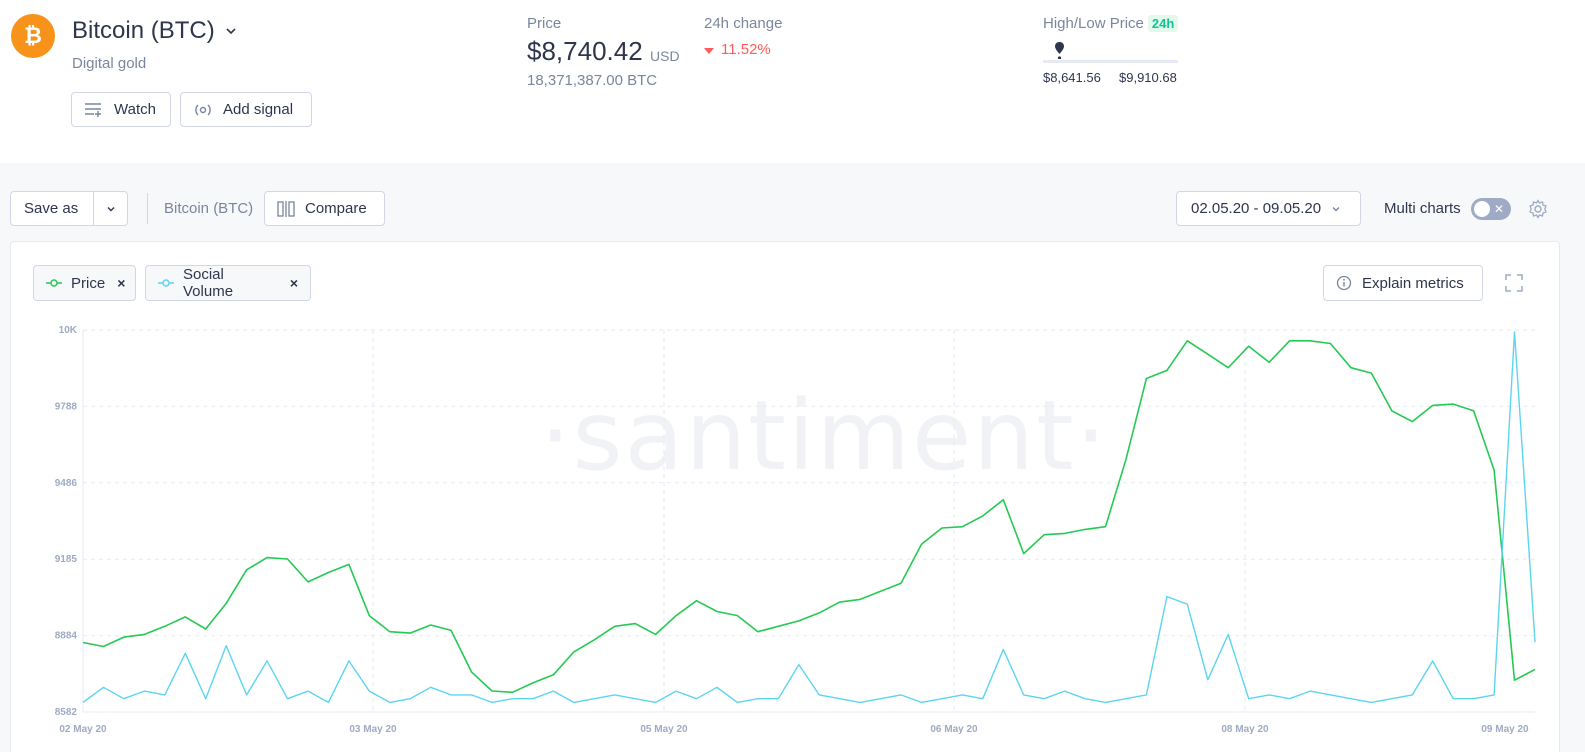  Describe the element at coordinates (68, 330) in the screenshot. I see `y-tick-label: 10K` at that location.